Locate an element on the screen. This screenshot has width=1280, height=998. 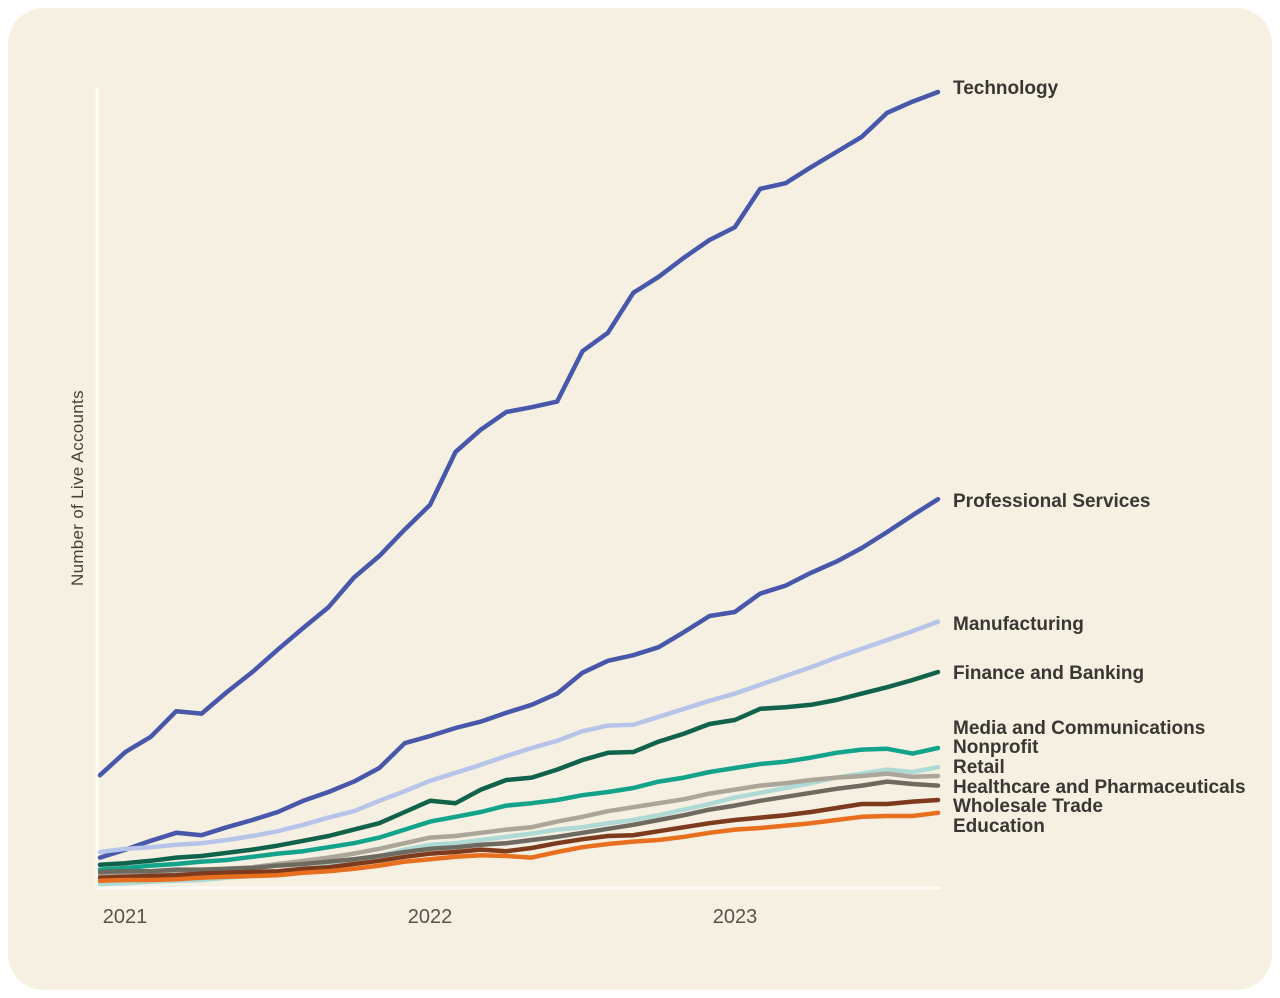
series-label-wholesale-trade: Wholesale Trade is located at coordinates (1028, 806).